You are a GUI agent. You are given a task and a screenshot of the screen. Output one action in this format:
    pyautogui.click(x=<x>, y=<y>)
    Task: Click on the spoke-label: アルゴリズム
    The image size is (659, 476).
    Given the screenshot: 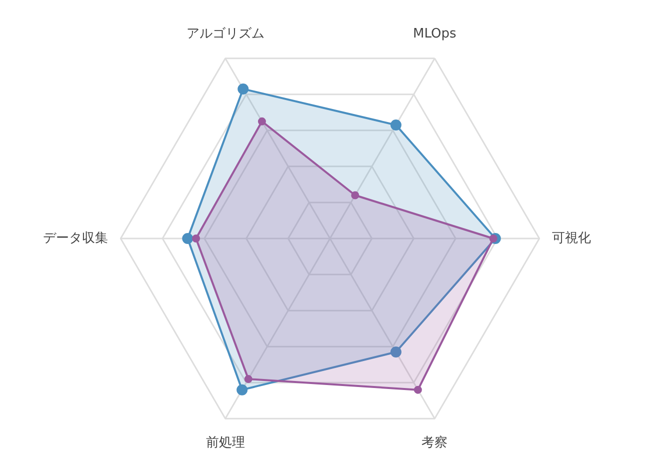 What is the action you would take?
    pyautogui.click(x=225, y=34)
    